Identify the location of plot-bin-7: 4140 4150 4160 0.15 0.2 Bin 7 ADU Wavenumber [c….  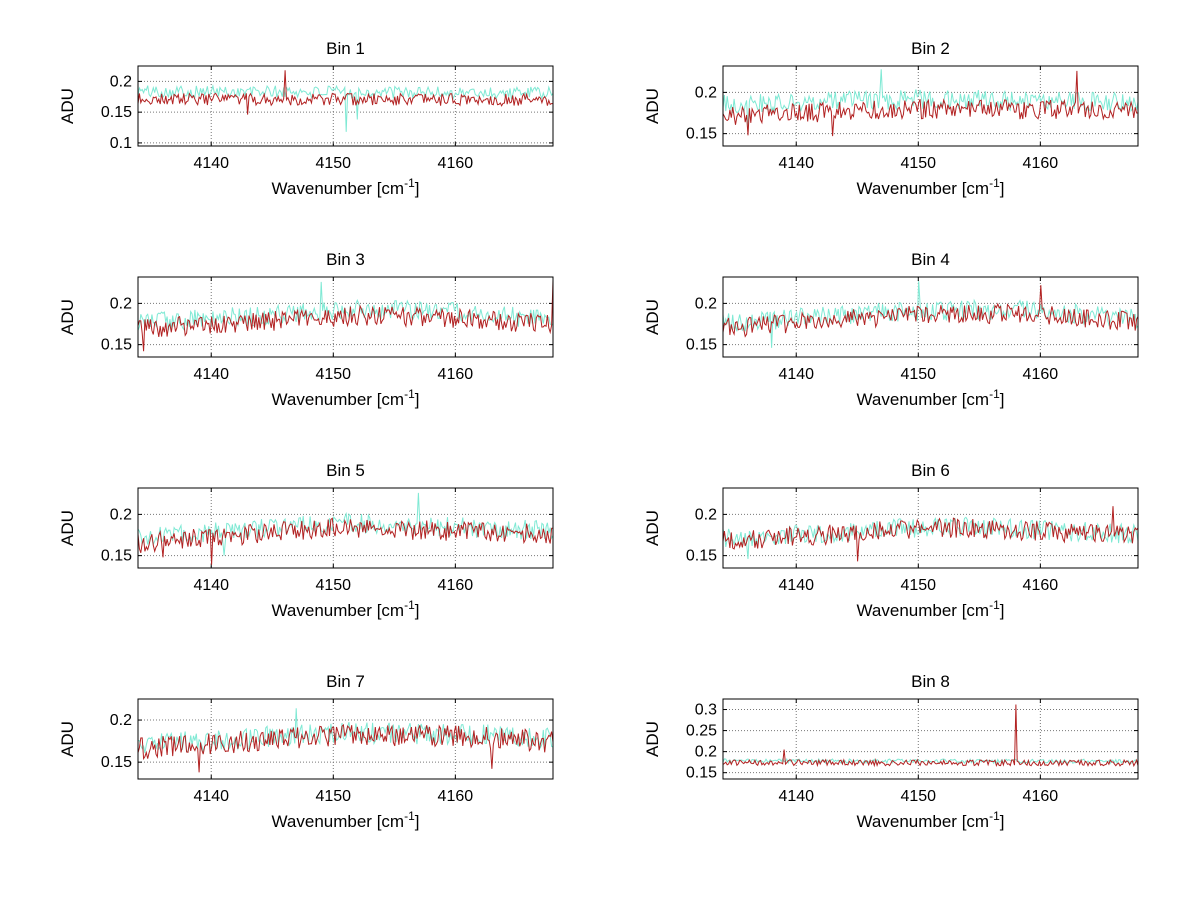
(306, 751).